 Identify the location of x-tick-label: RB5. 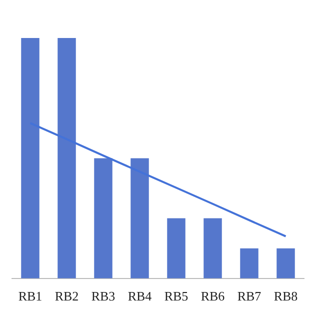
(176, 296).